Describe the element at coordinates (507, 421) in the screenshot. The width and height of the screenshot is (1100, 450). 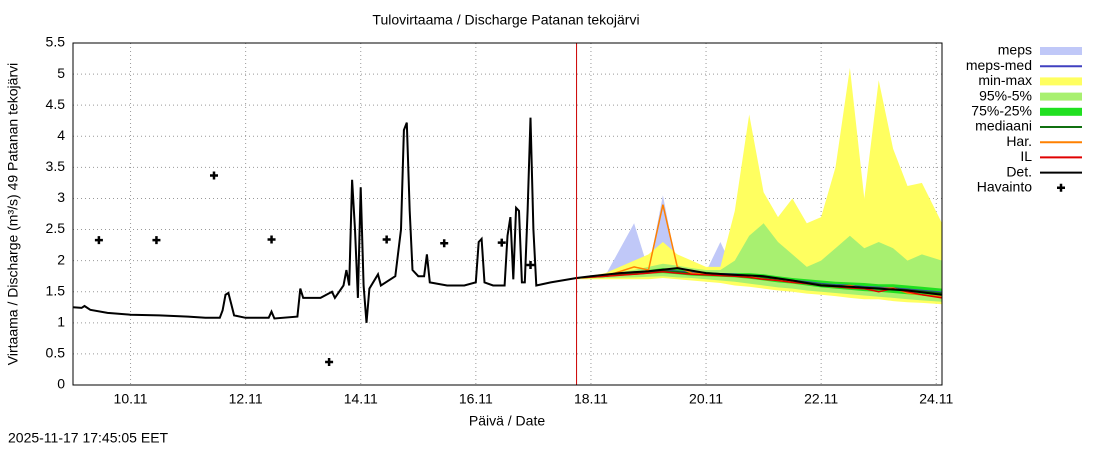
I see `x-axis-label: Päivä / Date` at that location.